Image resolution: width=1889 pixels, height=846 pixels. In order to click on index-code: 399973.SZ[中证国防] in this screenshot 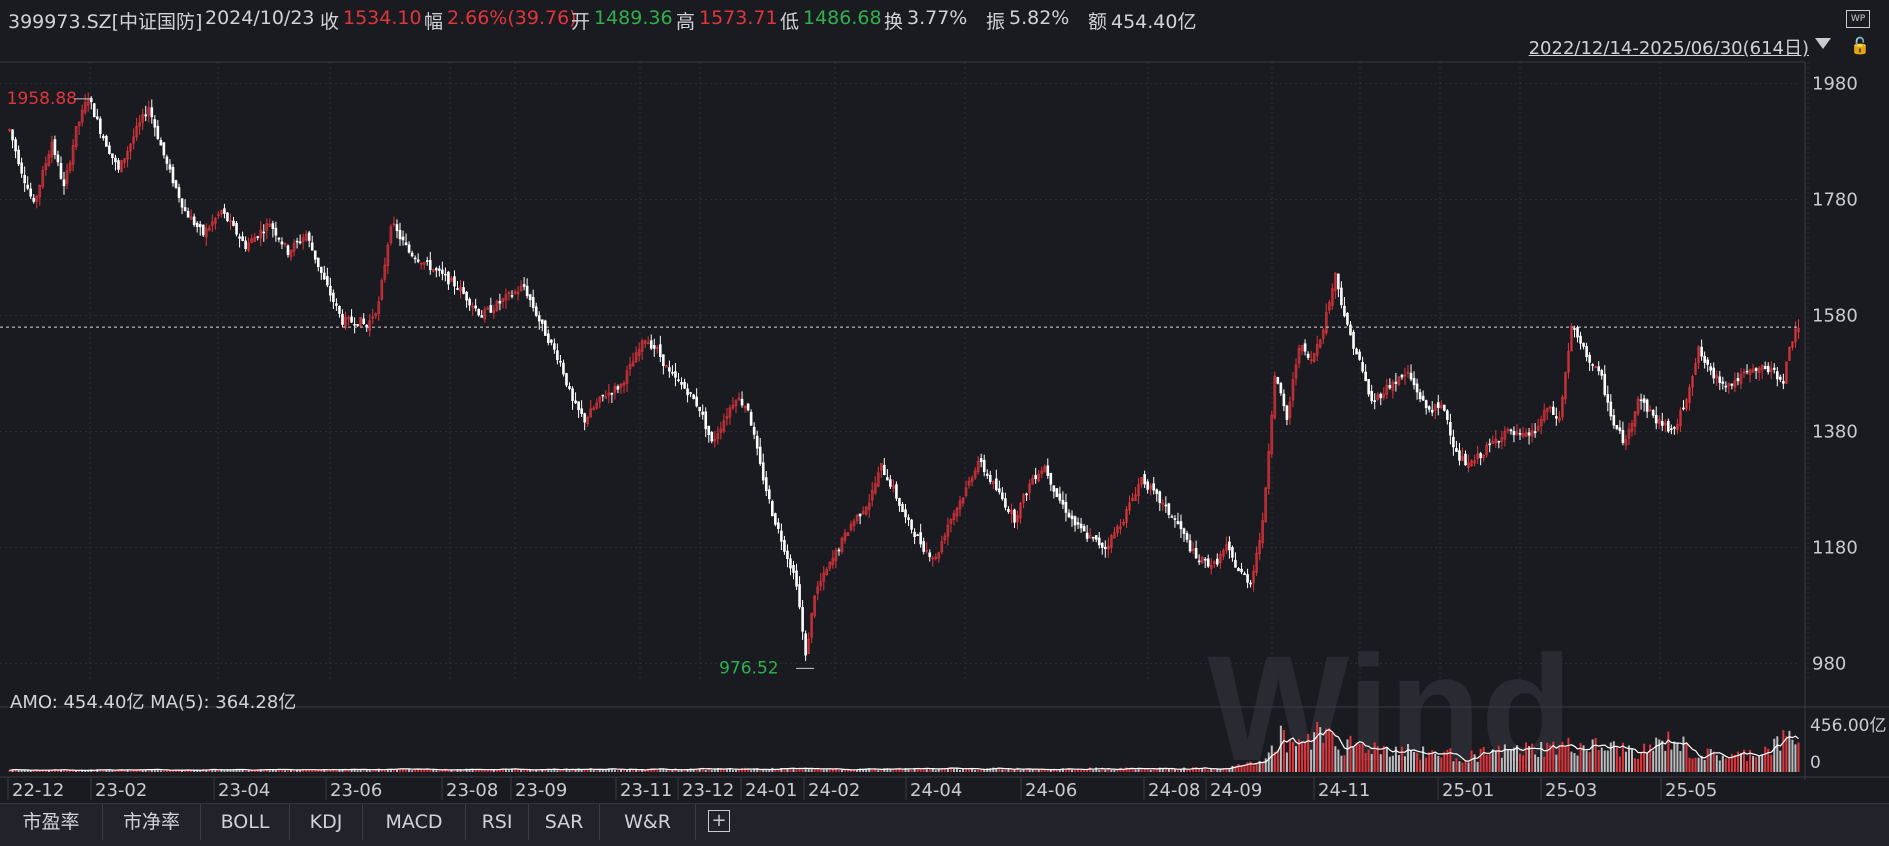, I will do `click(105, 22)`.